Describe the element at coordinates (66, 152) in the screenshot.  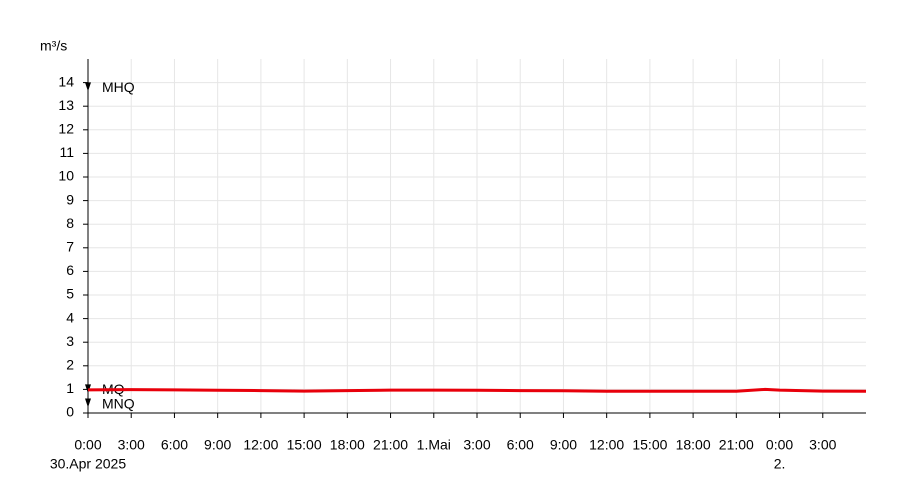
I see `y-tick-label: 11` at that location.